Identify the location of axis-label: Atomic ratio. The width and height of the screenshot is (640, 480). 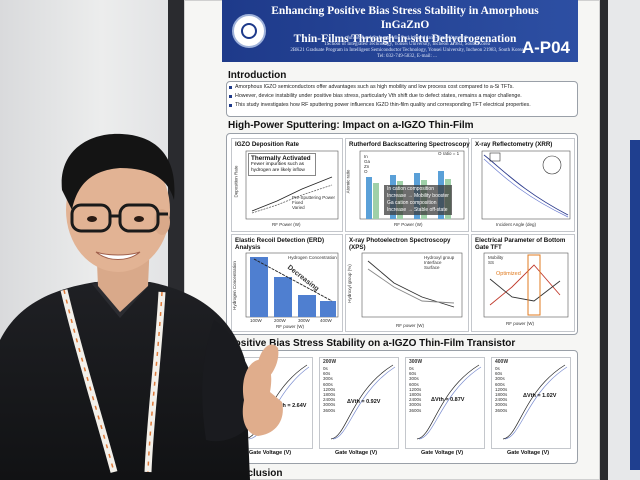
(348, 181).